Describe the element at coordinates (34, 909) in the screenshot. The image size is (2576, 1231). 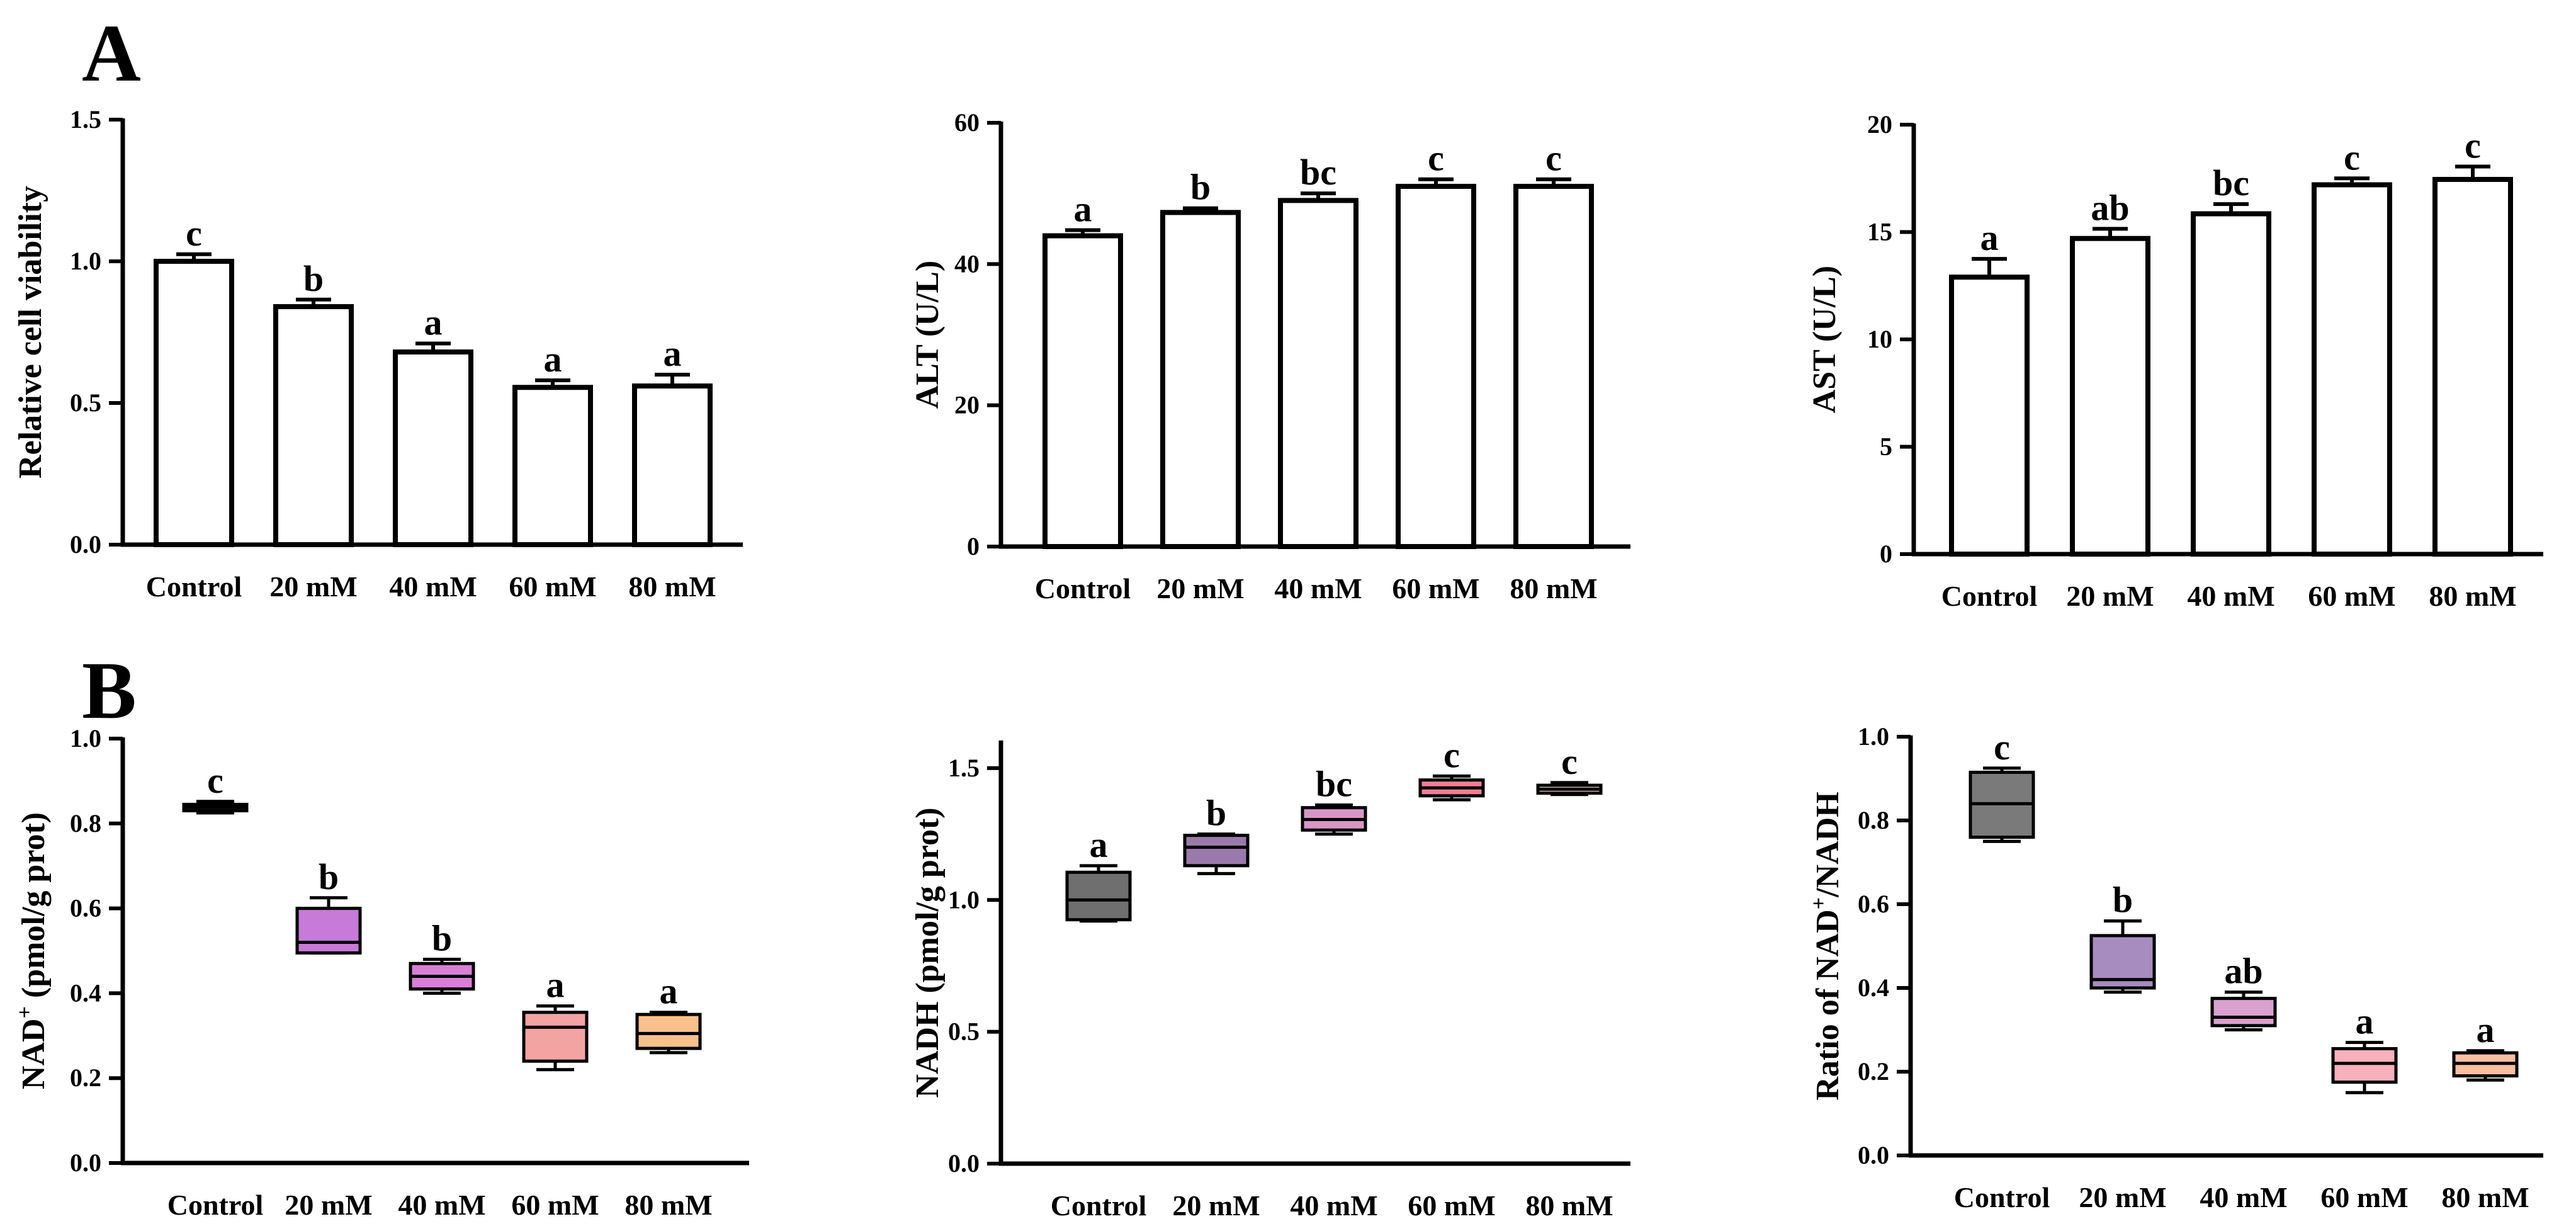
I see `y-axis-title-rest: (pmol/g prot)` at that location.